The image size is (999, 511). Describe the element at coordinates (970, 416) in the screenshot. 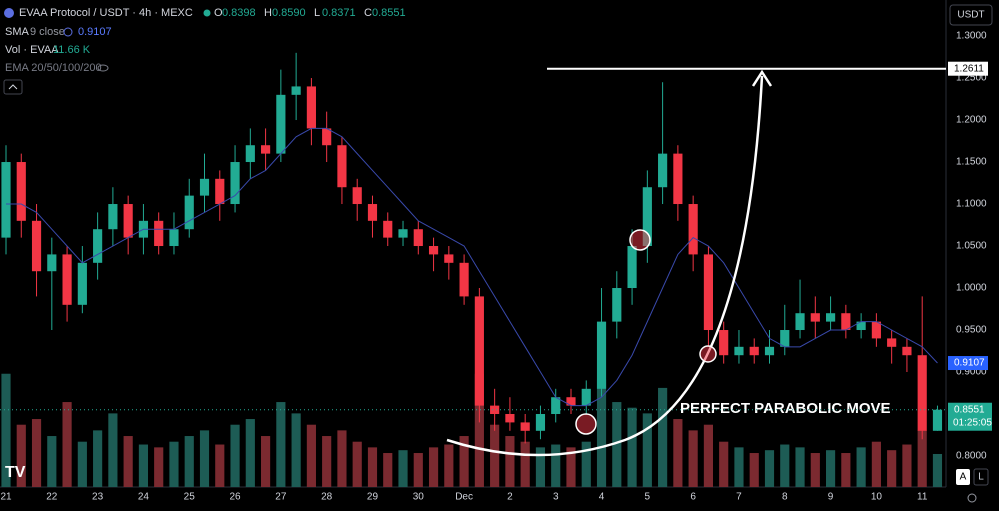

I see `price-badge` at that location.